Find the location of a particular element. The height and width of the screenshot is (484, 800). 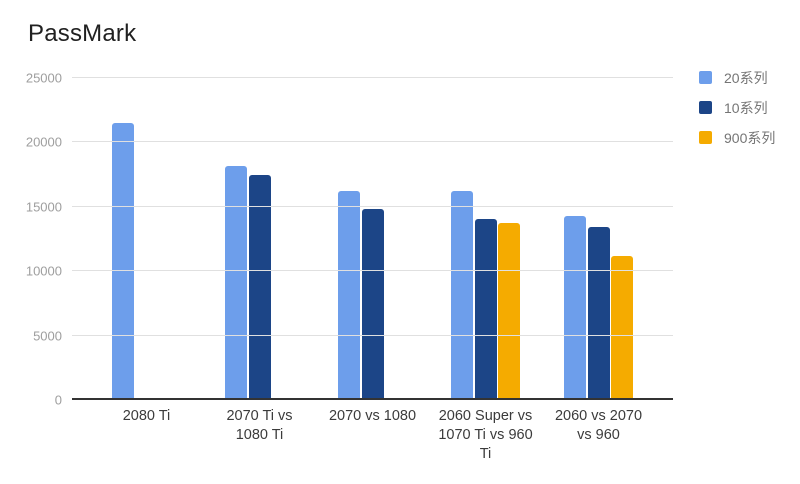

x-category-label: 2080 Ti is located at coordinates (146, 416).